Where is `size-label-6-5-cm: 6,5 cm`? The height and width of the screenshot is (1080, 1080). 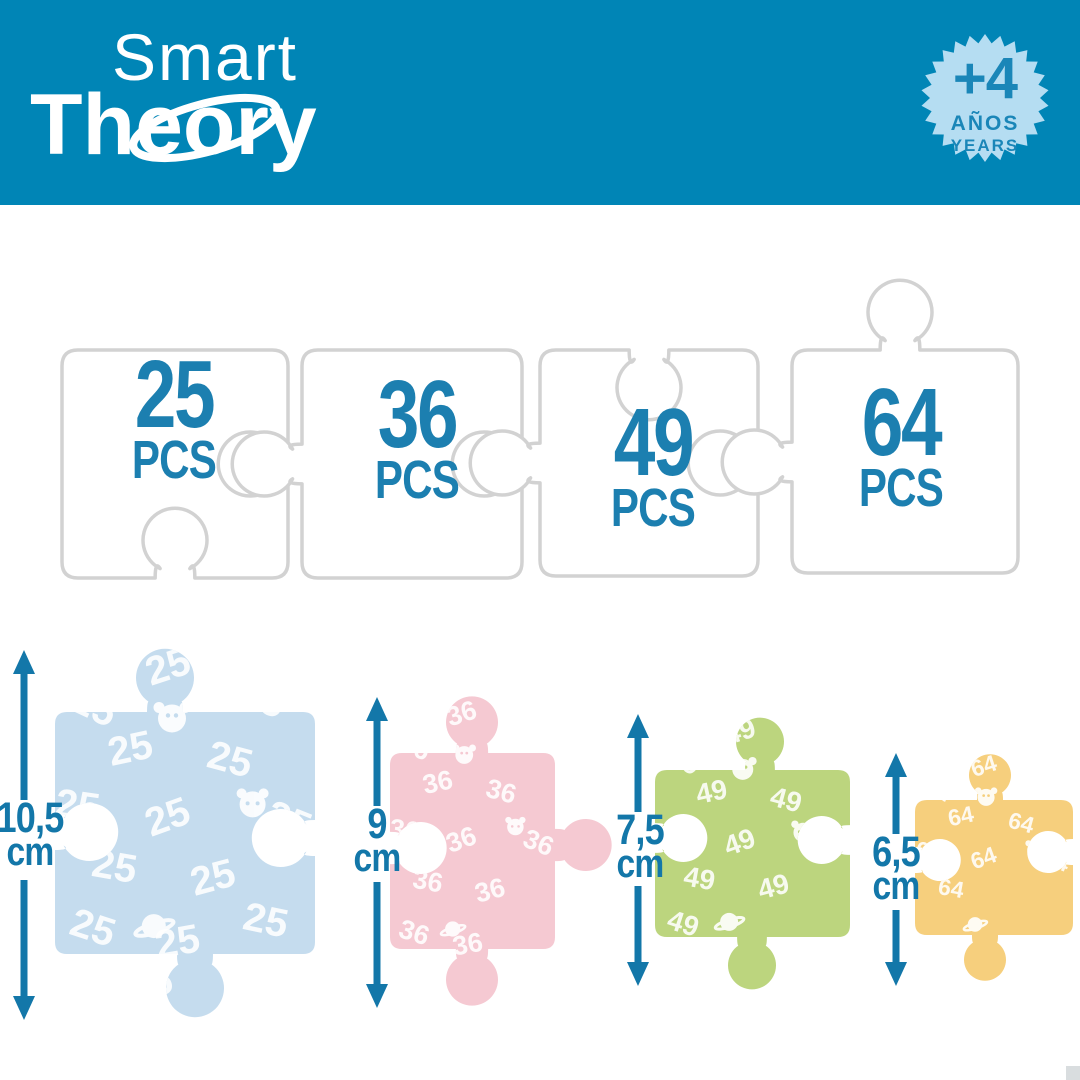
size-label-6-5-cm: 6,5 cm is located at coordinates (896, 868).